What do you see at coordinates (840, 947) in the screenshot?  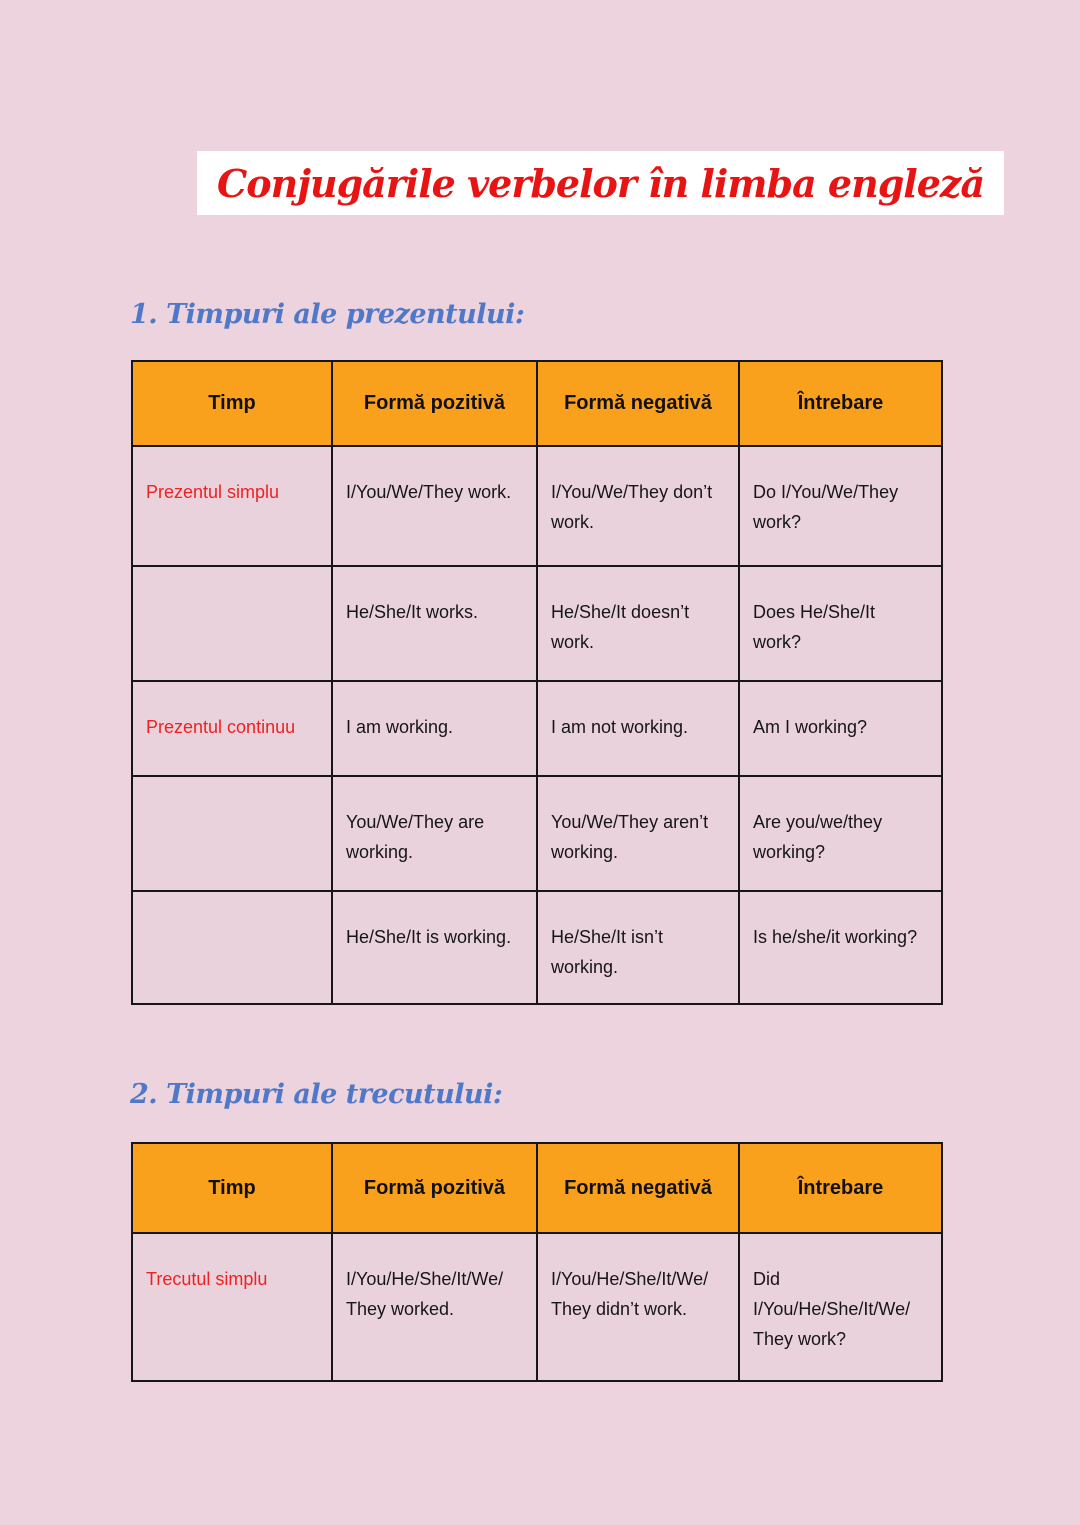 I see `cell-question-form: Is he/she/it working?` at bounding box center [840, 947].